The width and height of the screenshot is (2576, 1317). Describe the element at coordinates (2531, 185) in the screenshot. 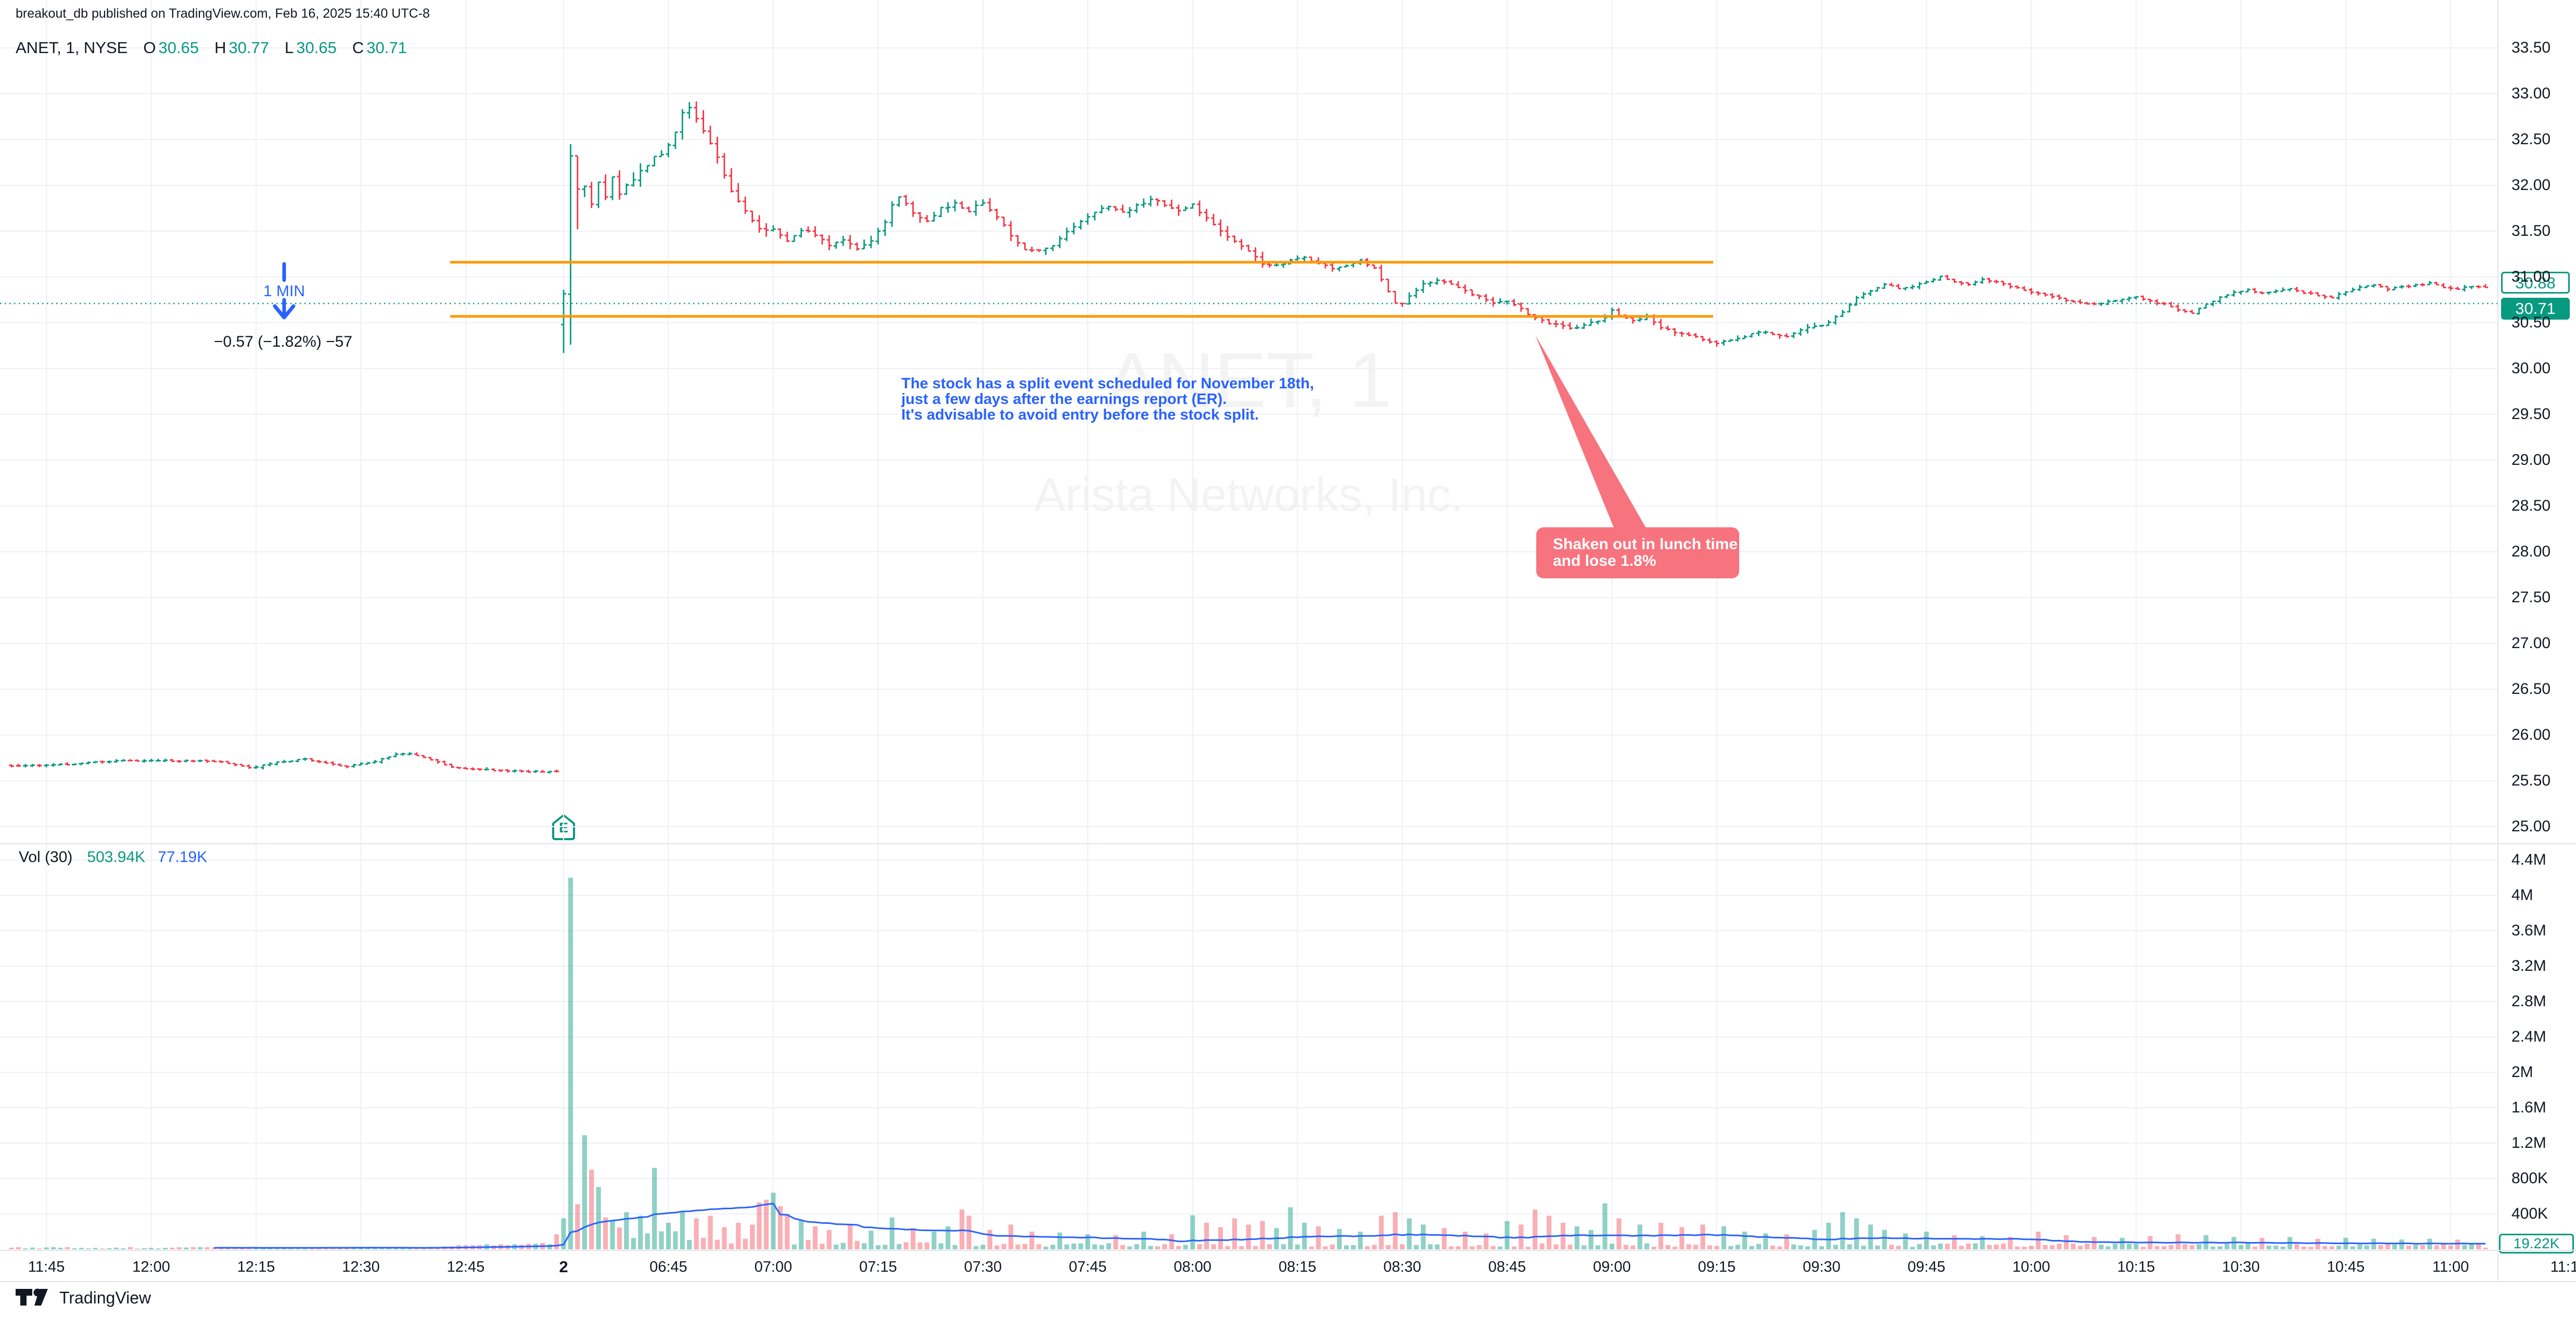

I see `price-axis-label: 32.00` at that location.